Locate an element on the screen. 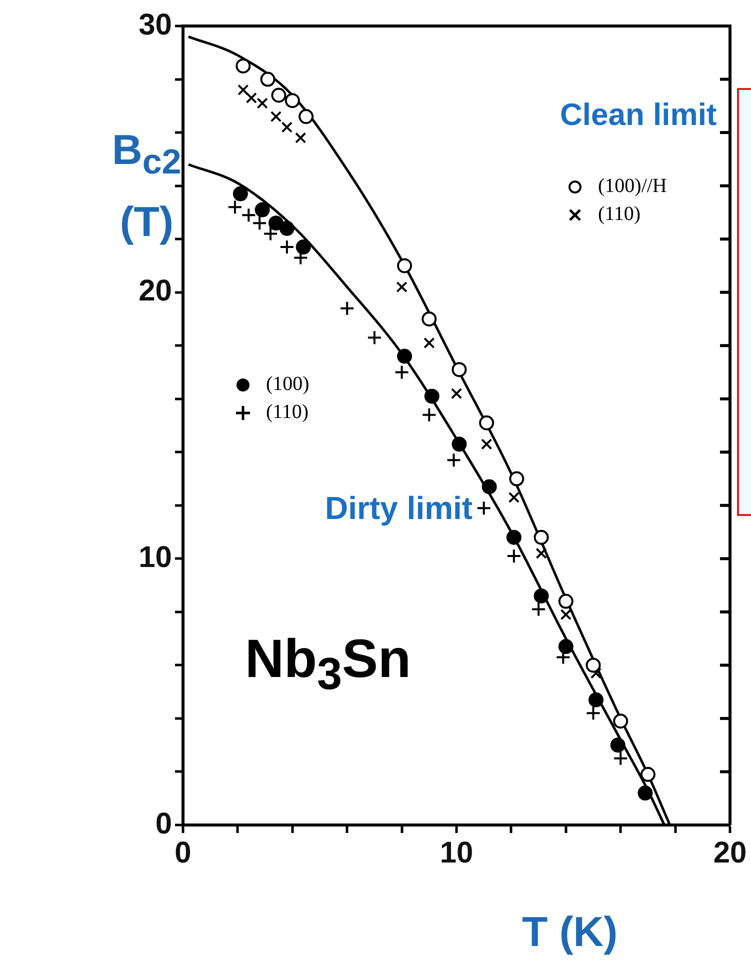 This screenshot has height=969, width=751. annotation: Clean limit is located at coordinates (638, 115).